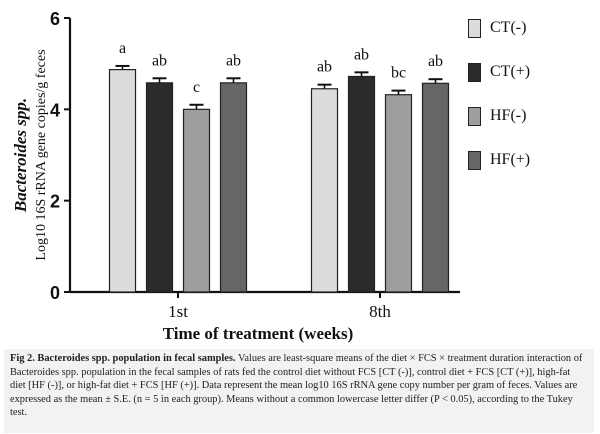 This screenshot has width=600, height=434. Describe the element at coordinates (122, 48) in the screenshot. I see `significance-letter: a` at that location.